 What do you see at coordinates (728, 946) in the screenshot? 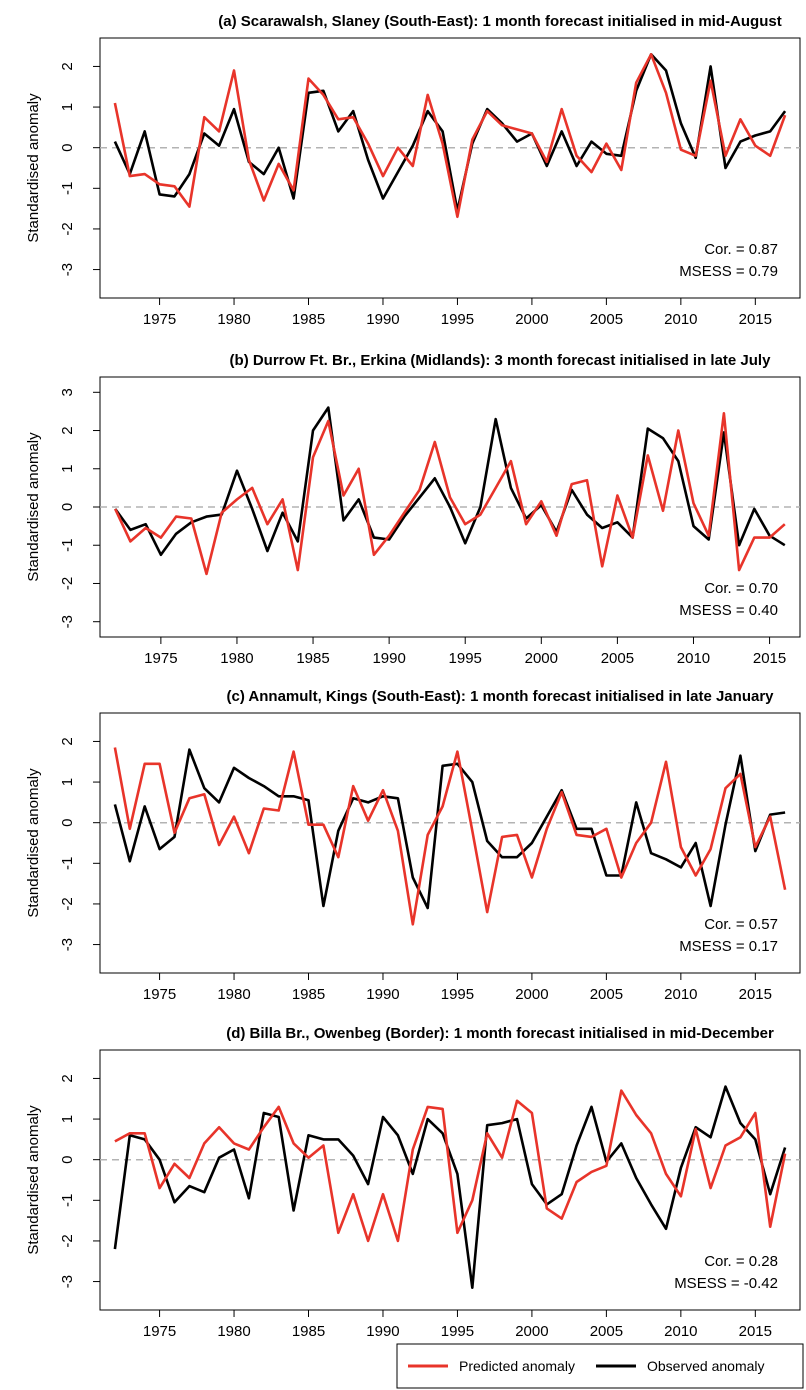
I see `msess-label: MSESS = 0.17` at bounding box center [728, 946].